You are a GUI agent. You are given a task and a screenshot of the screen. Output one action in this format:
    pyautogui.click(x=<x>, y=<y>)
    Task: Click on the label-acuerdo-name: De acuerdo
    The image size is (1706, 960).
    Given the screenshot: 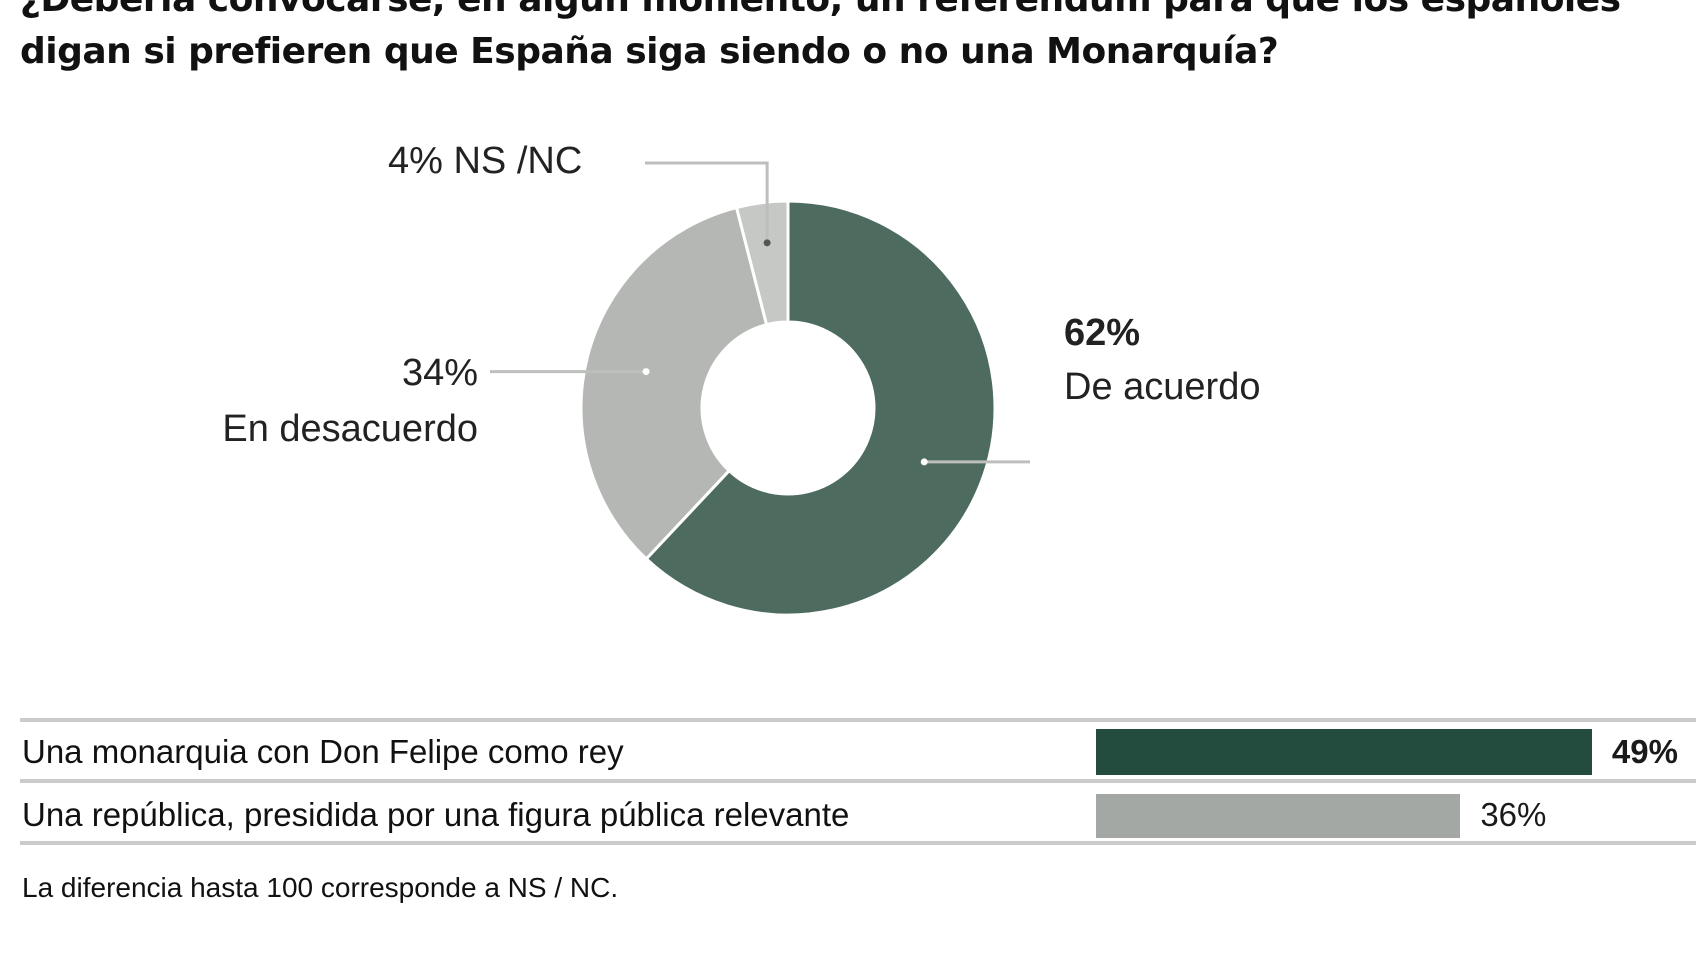 What is the action you would take?
    pyautogui.click(x=1162, y=387)
    